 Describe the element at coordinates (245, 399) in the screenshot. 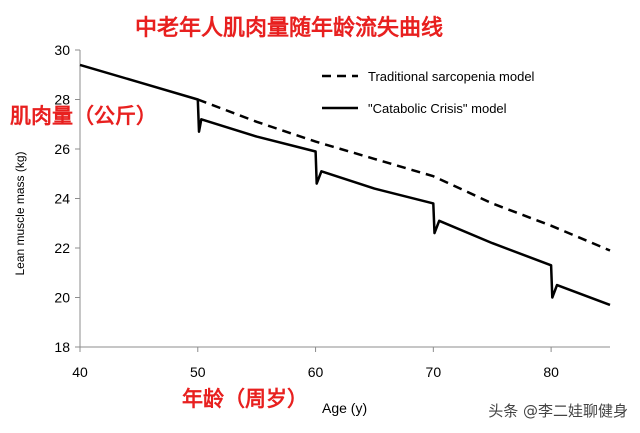

I see `chinese-x-label: 年龄（周岁）` at that location.